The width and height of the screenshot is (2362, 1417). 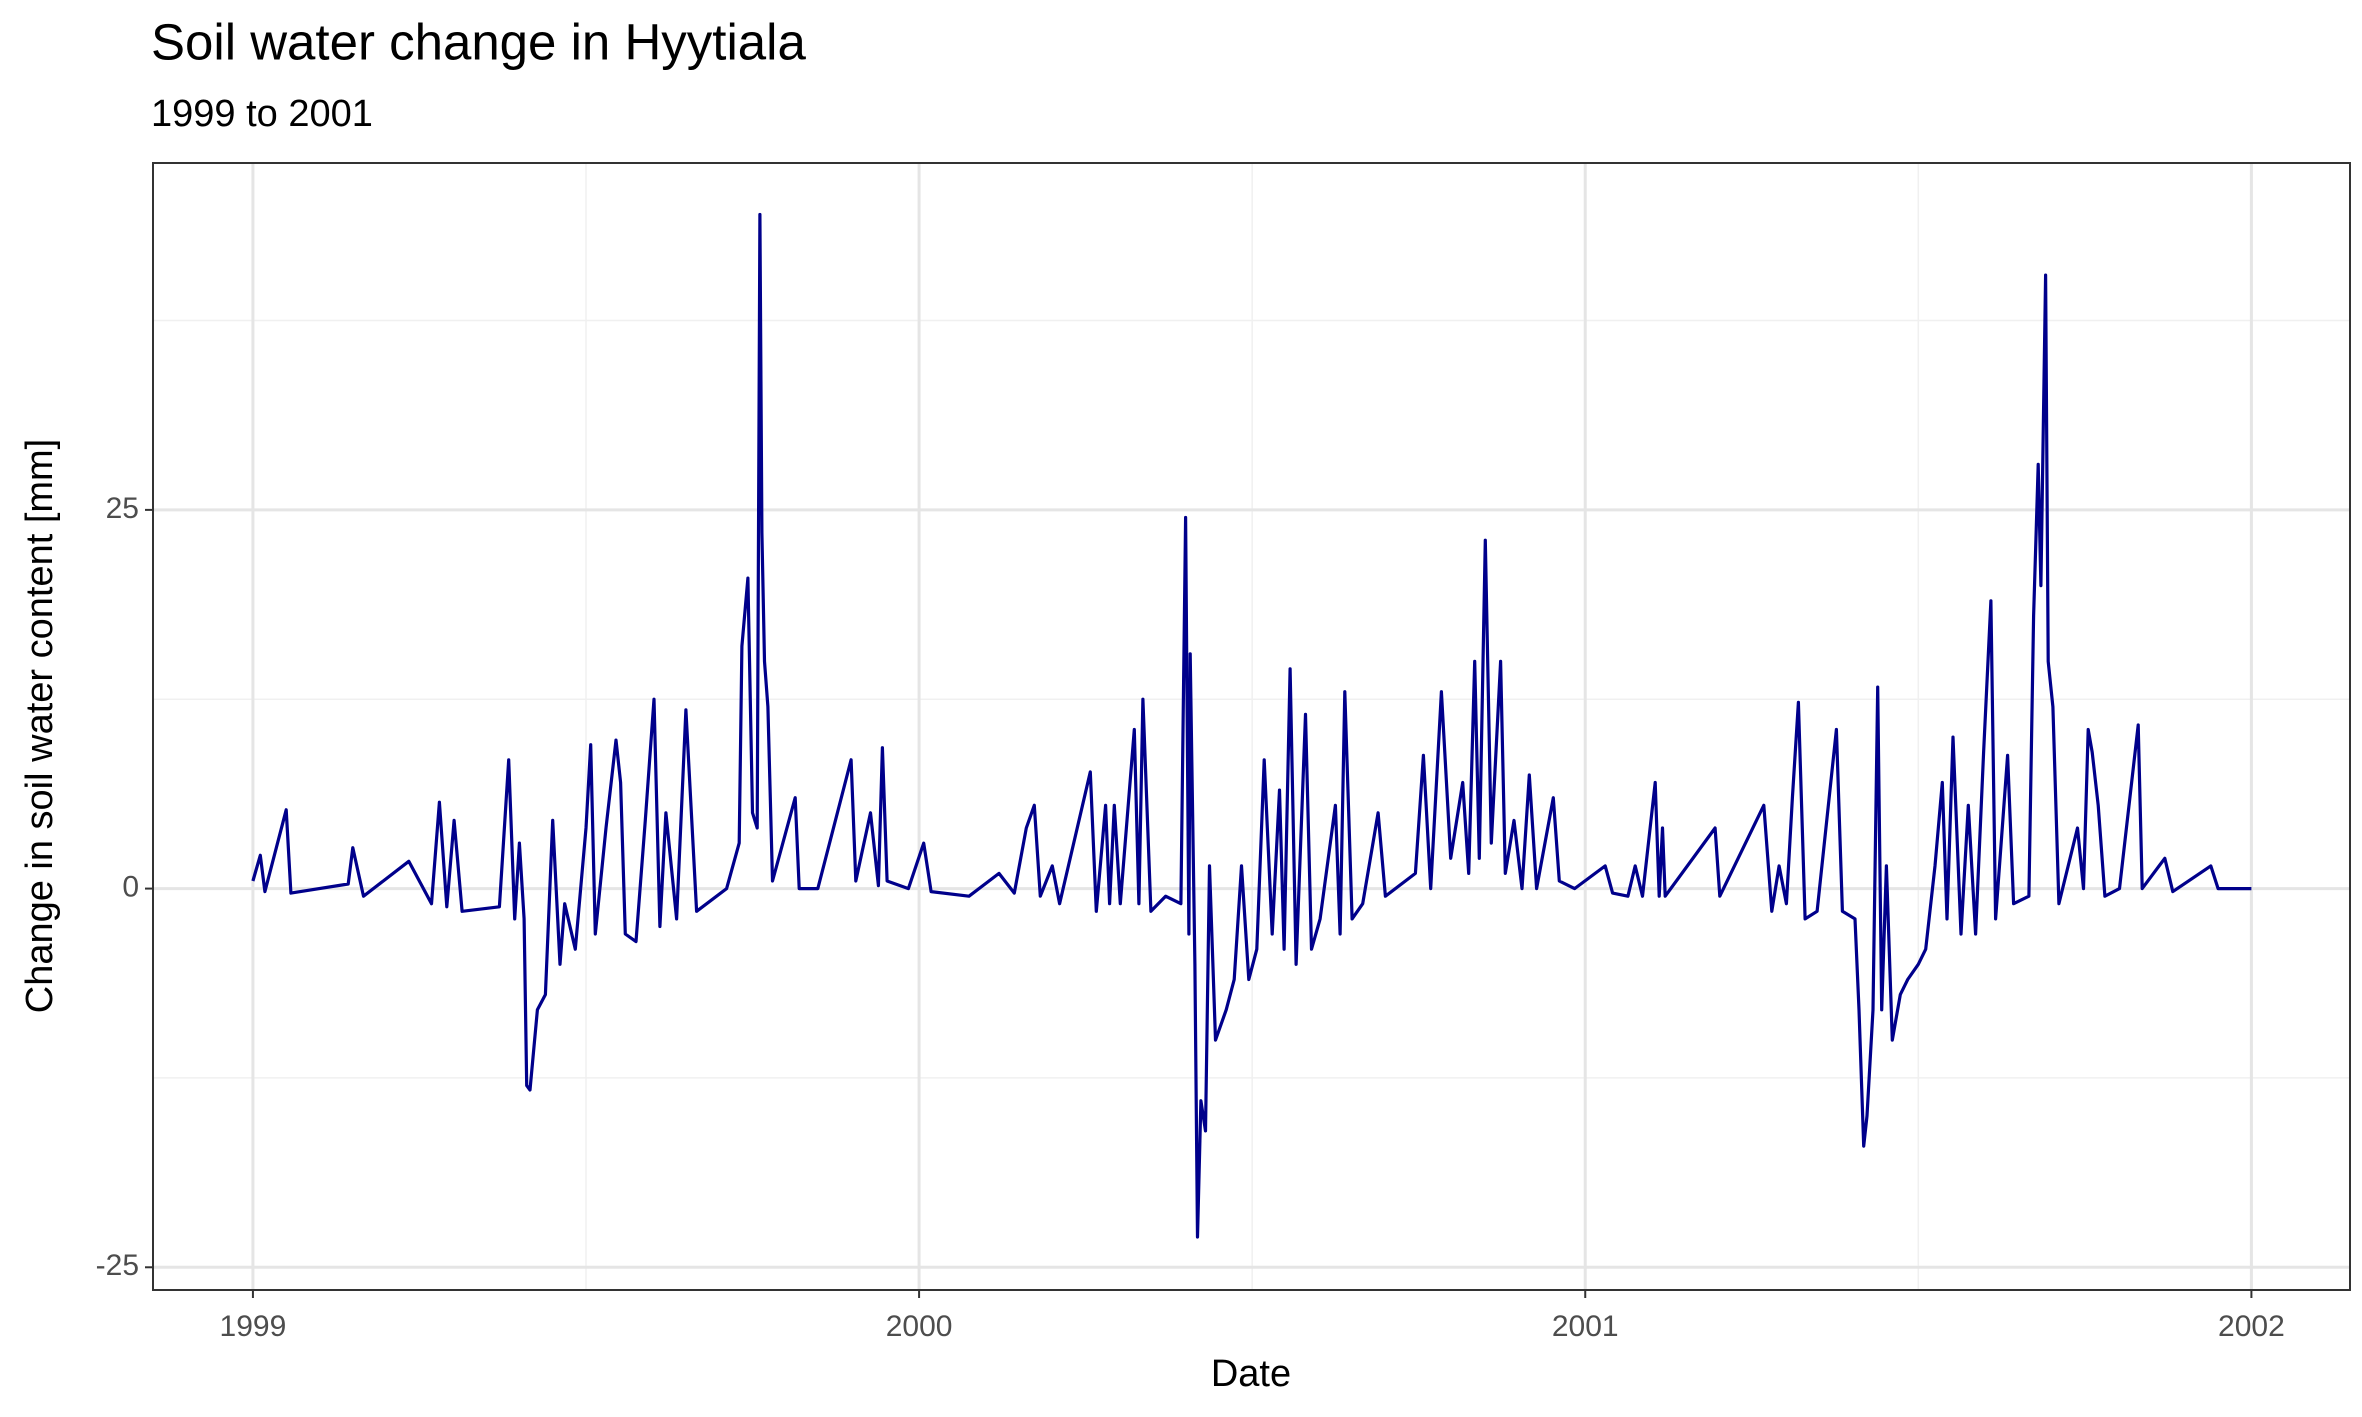 I want to click on y-tick-label: 0, so click(x=130, y=887).